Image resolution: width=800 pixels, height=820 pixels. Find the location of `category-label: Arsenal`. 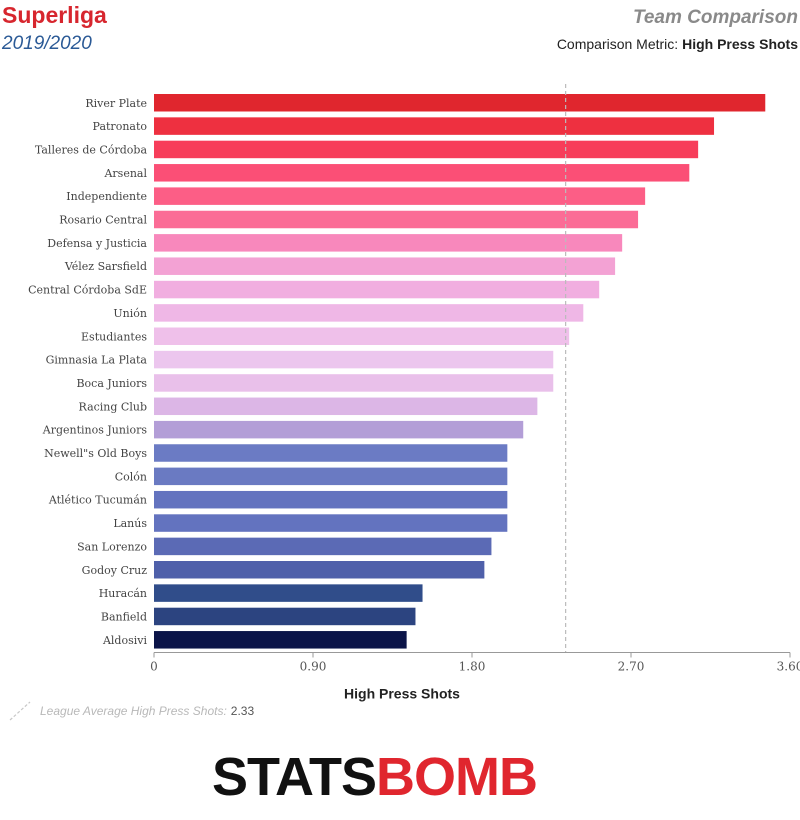

category-label: Arsenal is located at coordinates (125, 173).